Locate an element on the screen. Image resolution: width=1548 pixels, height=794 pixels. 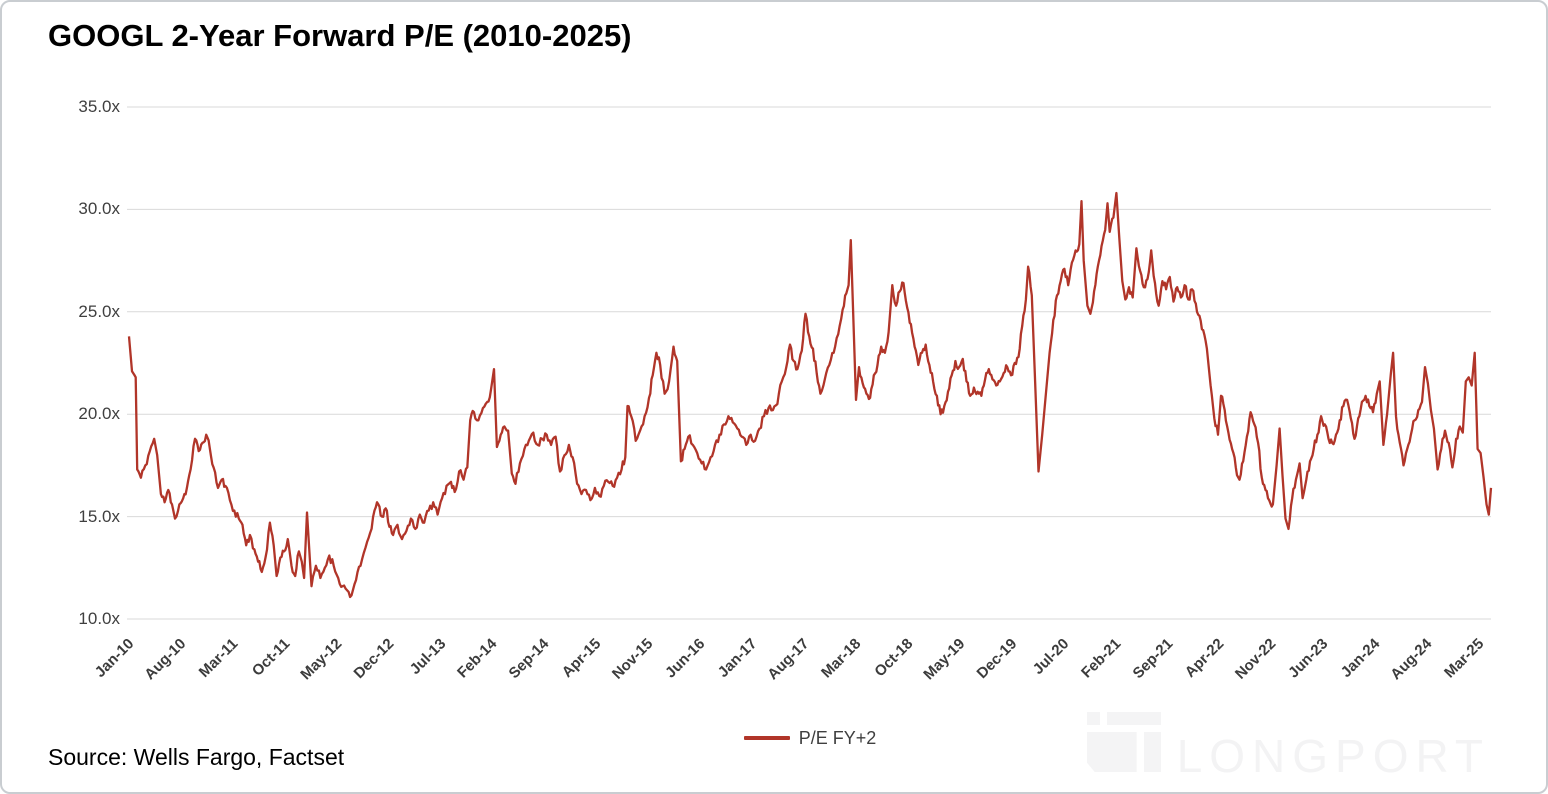
chart-title: GOOGL 2-Year Forward P/E (2010-2025) is located at coordinates (340, 35).